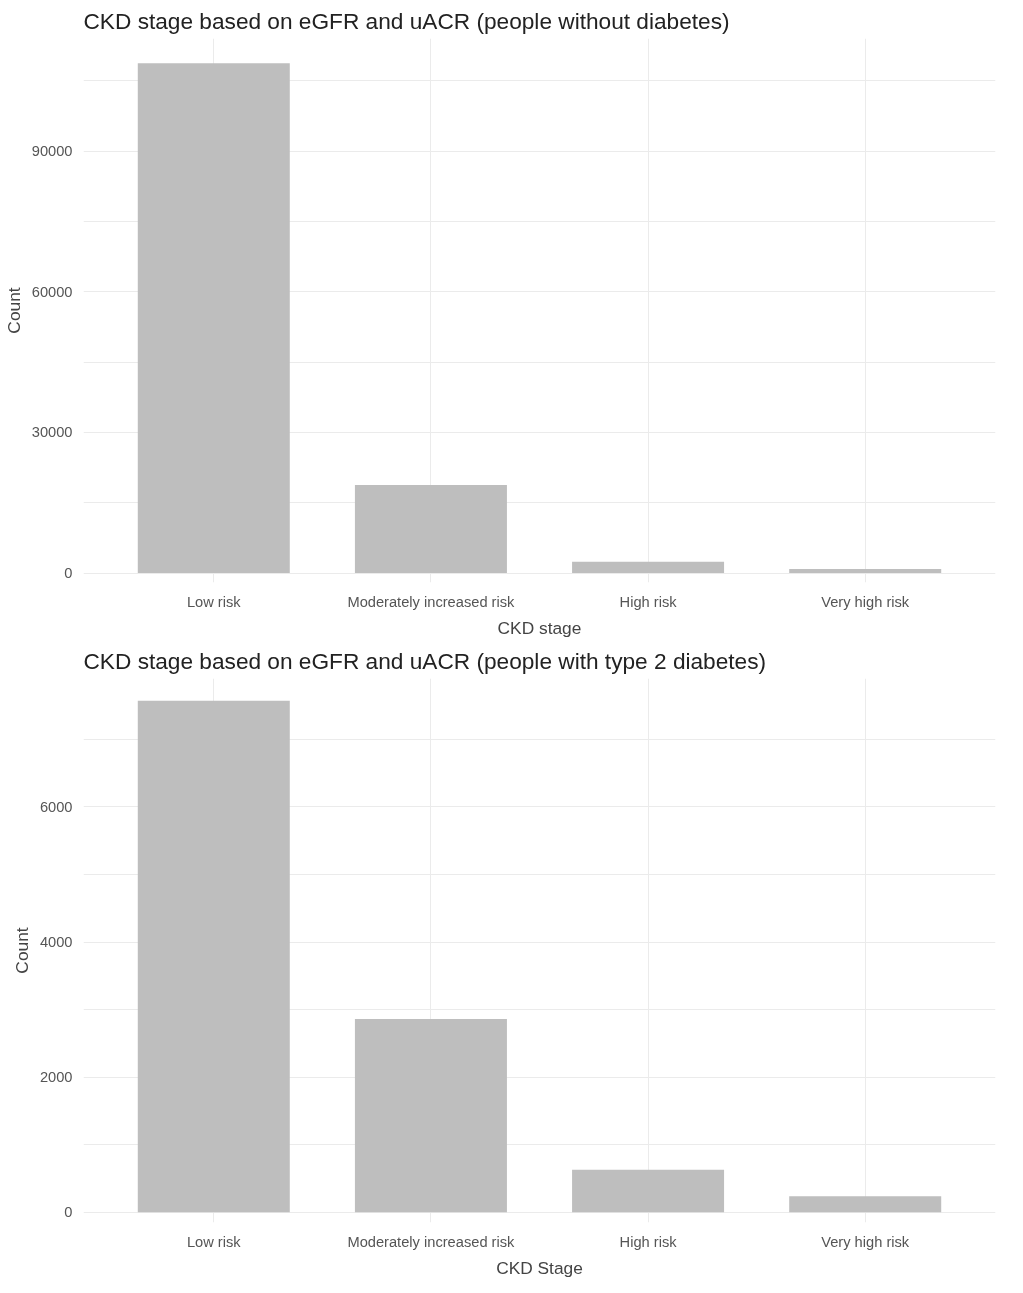 The image size is (1023, 1293). What do you see at coordinates (539, 1267) in the screenshot?
I see `x-axis-title: CKD Stage` at bounding box center [539, 1267].